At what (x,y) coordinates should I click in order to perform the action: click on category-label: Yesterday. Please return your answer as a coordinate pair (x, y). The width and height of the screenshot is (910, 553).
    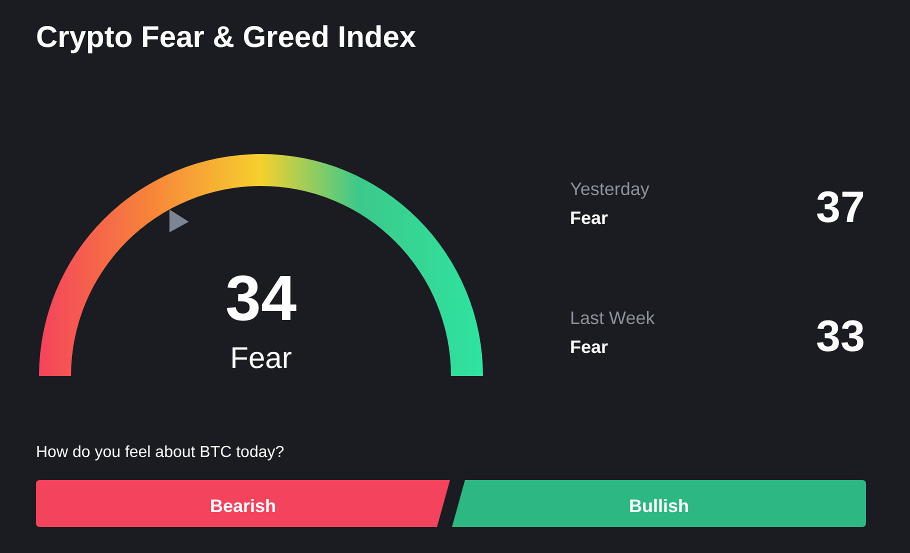
    Looking at the image, I should click on (610, 189).